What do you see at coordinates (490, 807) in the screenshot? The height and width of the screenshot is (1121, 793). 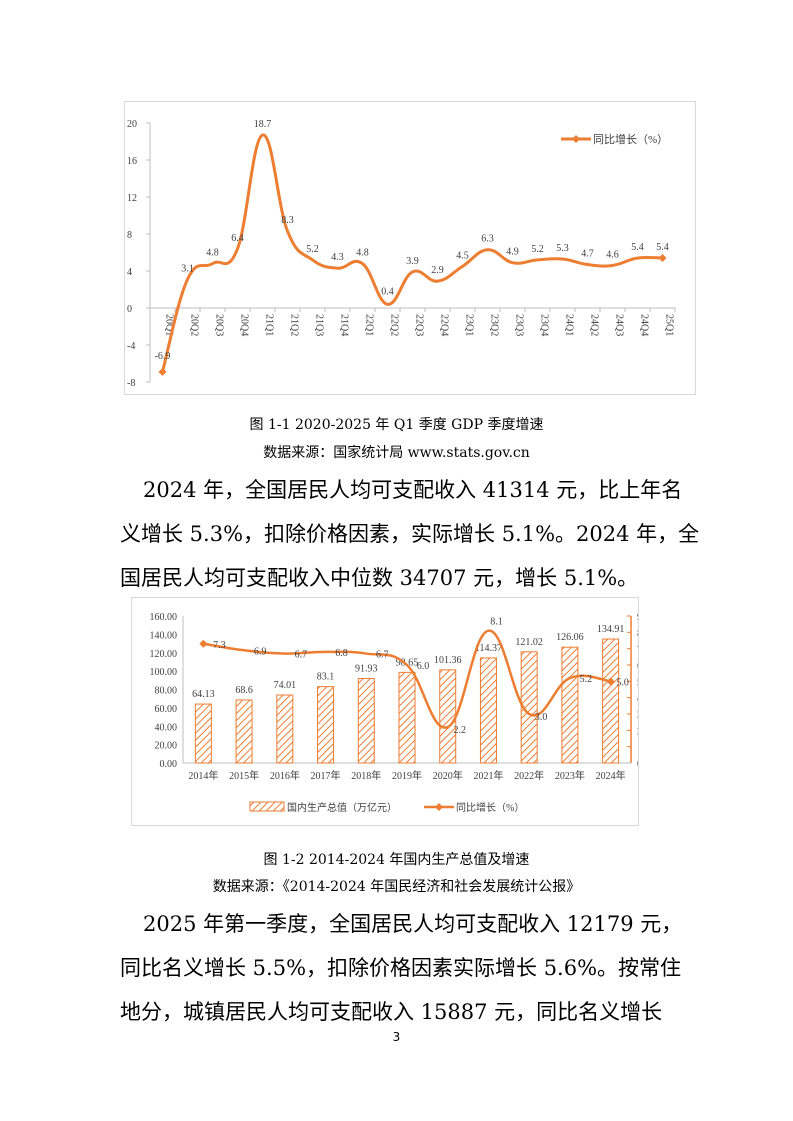 I see `legend-line-label: 同比增长（%）` at bounding box center [490, 807].